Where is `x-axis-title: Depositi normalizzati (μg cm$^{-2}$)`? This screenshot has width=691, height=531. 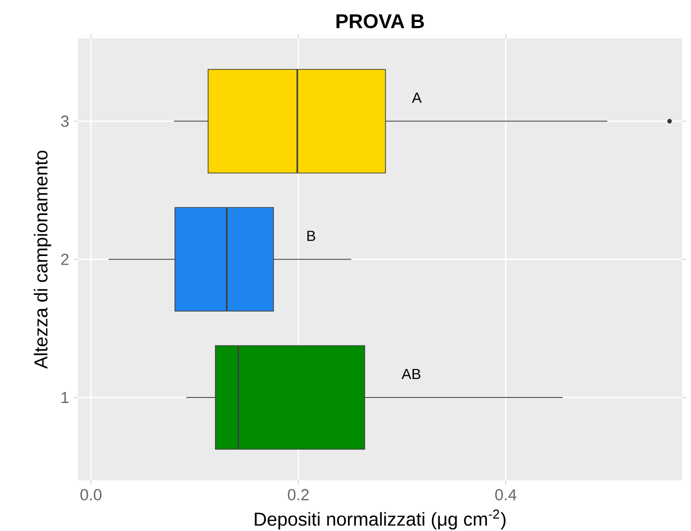
x-axis-title: Depositi normalizzati (μg cm$^{-2}$) is located at coordinates (380, 520).